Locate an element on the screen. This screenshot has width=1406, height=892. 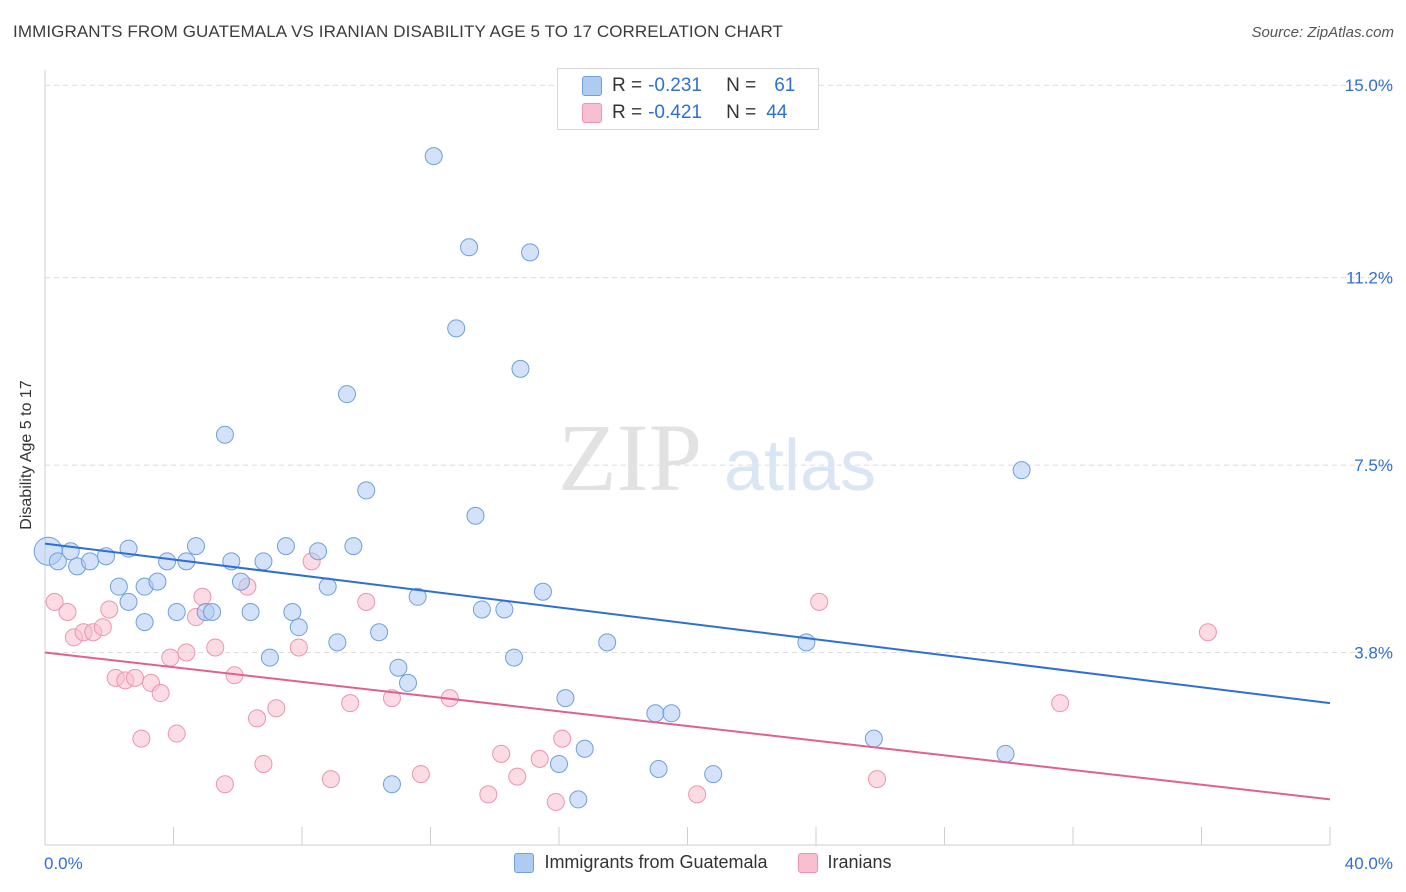
stats-row-guatemala: R = -0.231 N = 61 is located at coordinates (688, 86).